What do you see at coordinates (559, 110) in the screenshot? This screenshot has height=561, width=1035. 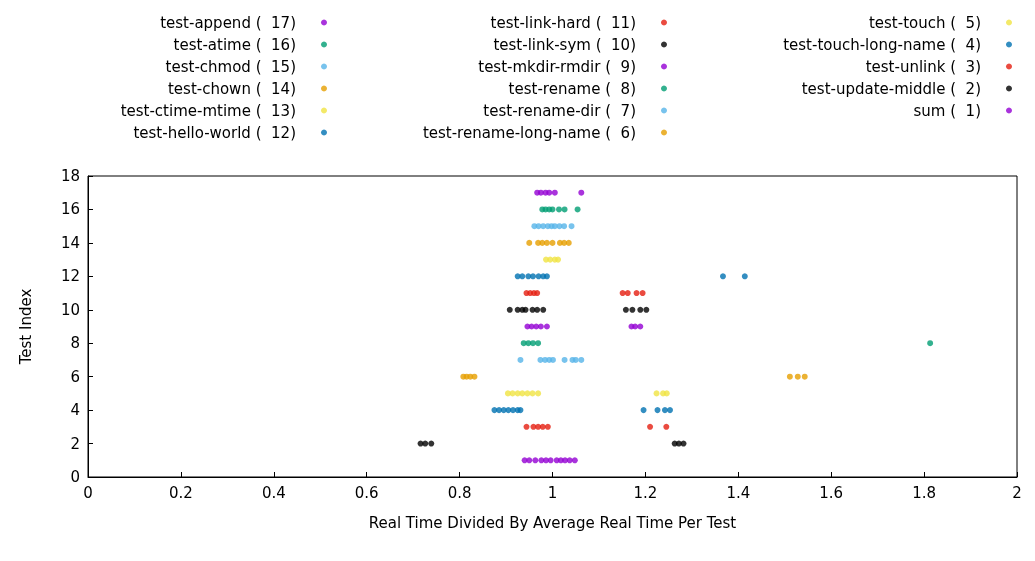 I see `legend-label: test-rename-dir ( 7)` at bounding box center [559, 110].